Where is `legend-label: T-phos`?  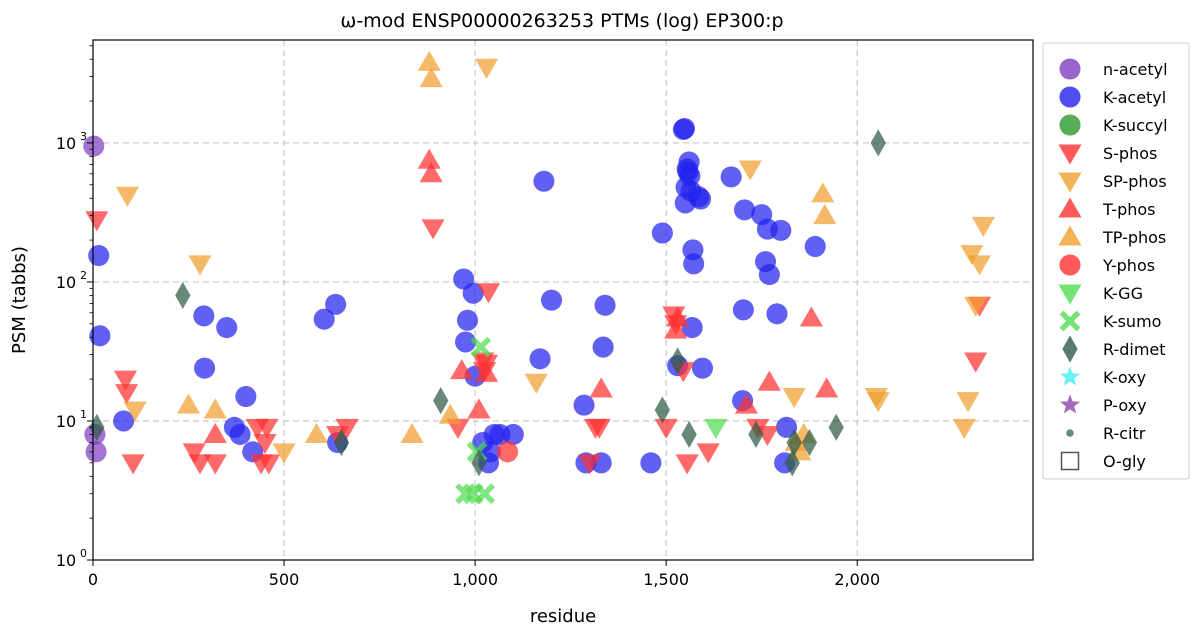 legend-label: T-phos is located at coordinates (1129, 209).